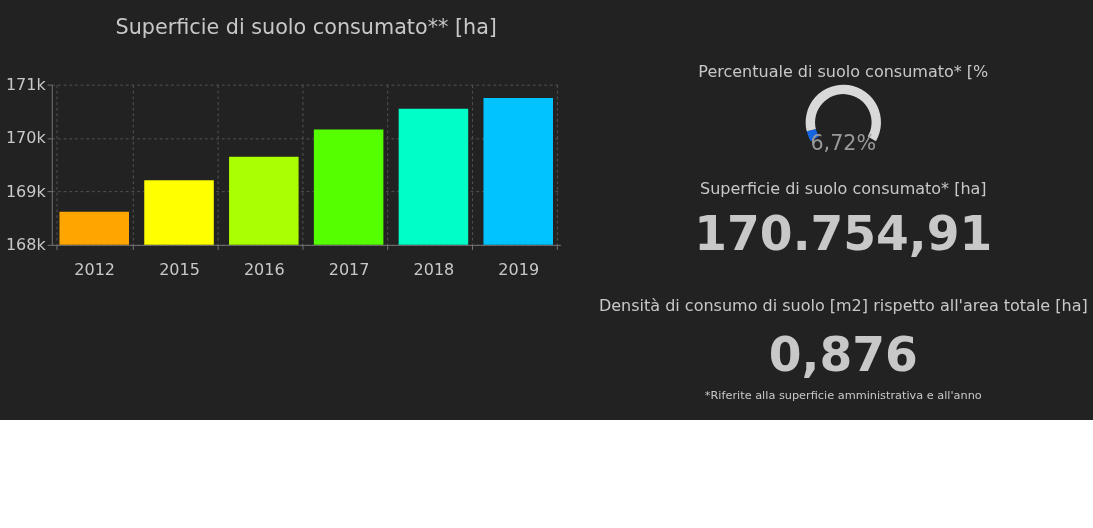 This screenshot has height=528, width=1093. I want to click on text: Densità di consumo di suolo [m2] rispetto all'area totale [ha], so click(843, 305).